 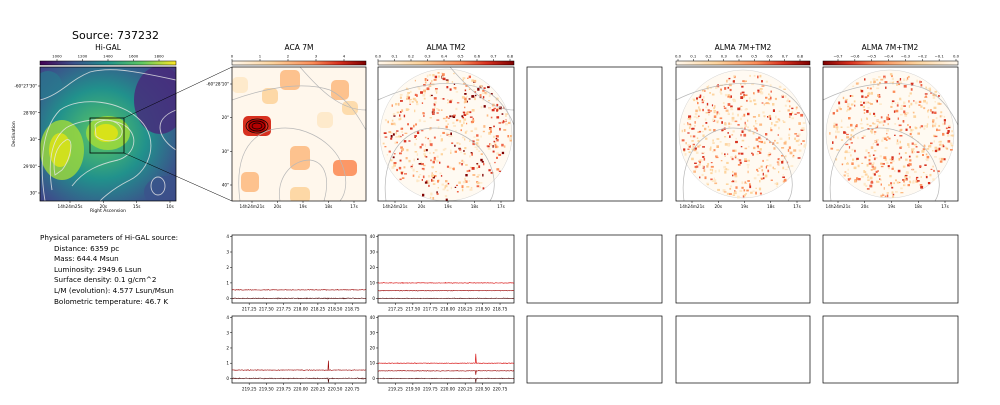 I want to click on higal-image, so click(x=108, y=134).